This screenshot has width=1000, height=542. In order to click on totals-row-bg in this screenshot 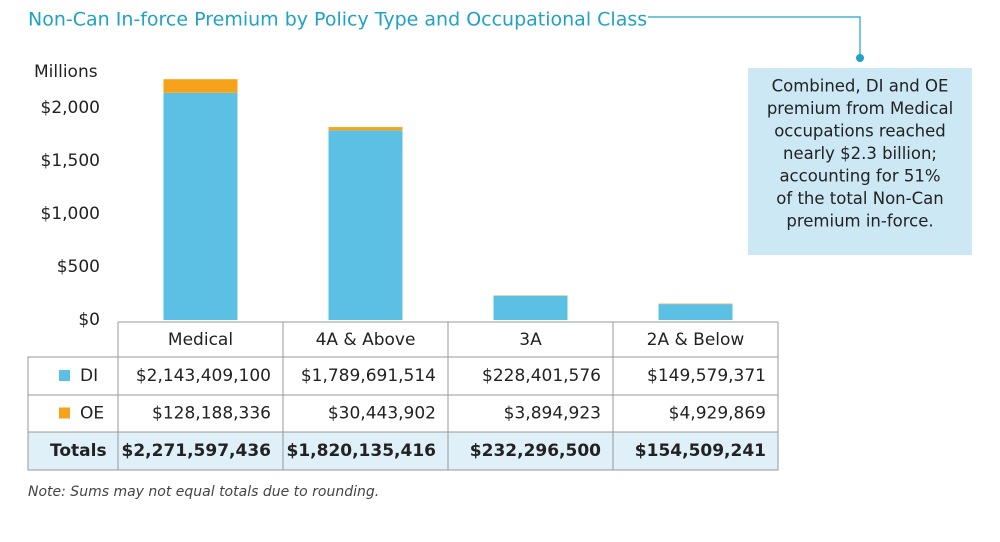, I will do `click(403, 451)`.